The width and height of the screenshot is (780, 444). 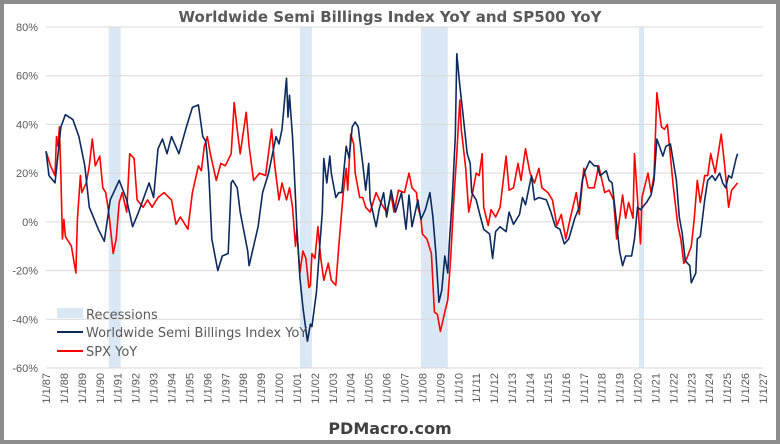 What do you see at coordinates (70, 313) in the screenshot?
I see `legend-swatch-recessions` at bounding box center [70, 313].